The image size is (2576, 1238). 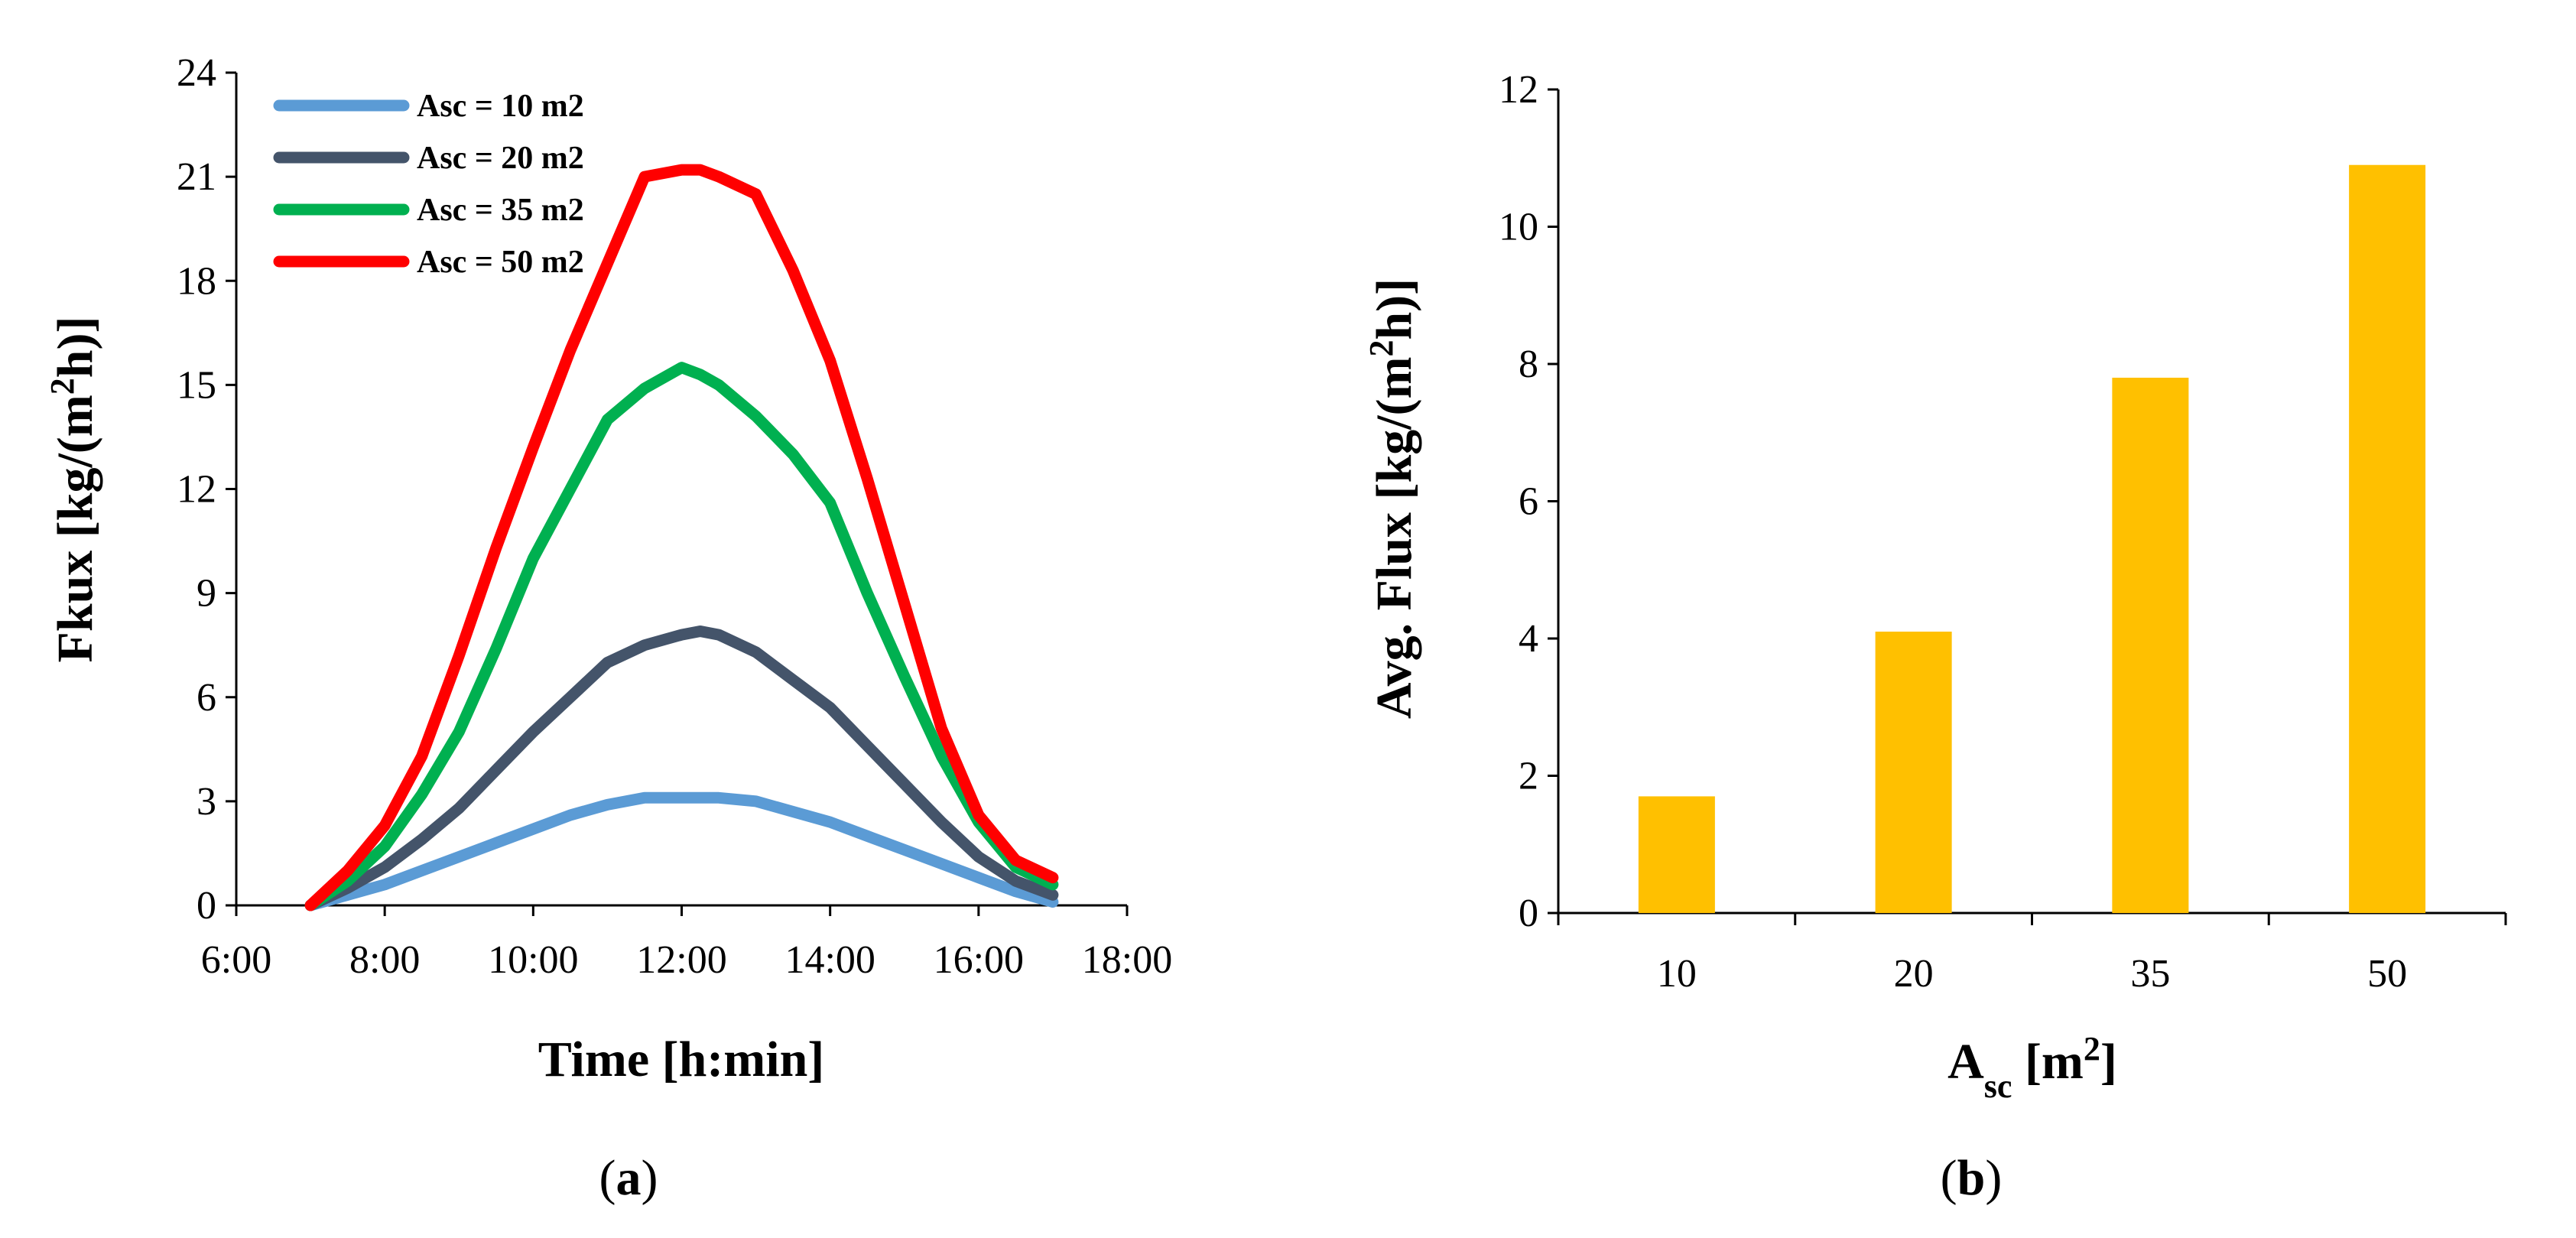 I want to click on y-tick-label: 15, so click(x=197, y=385).